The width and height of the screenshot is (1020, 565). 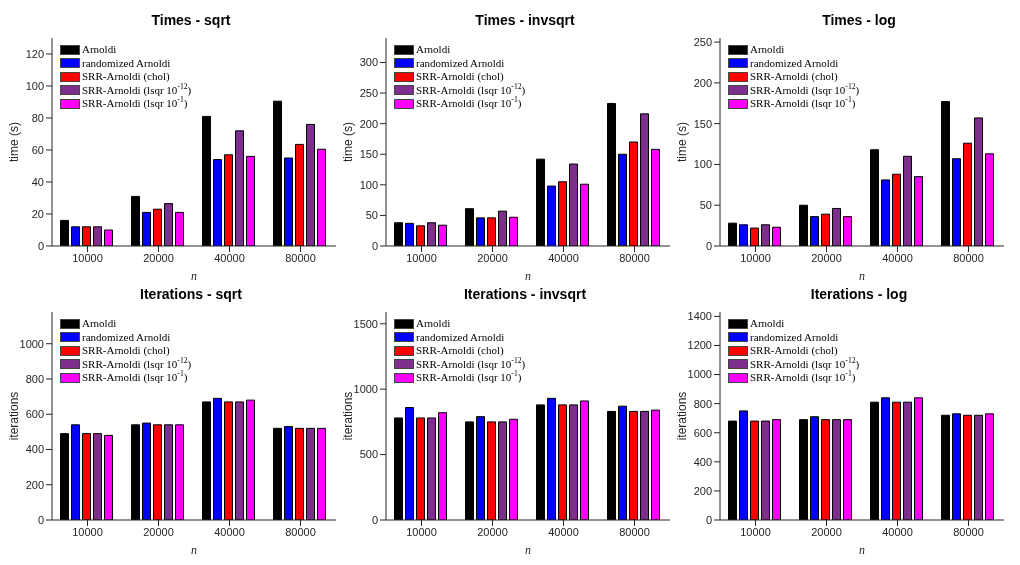 What do you see at coordinates (699, 316) in the screenshot?
I see `y-tick-label: 1400` at bounding box center [699, 316].